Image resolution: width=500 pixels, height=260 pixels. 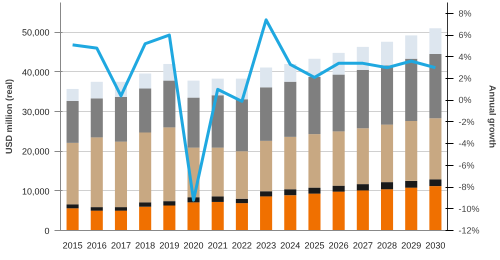 What do you see at coordinates (36, 33) in the screenshot?
I see `y-tick-label: 50,000` at bounding box center [36, 33].